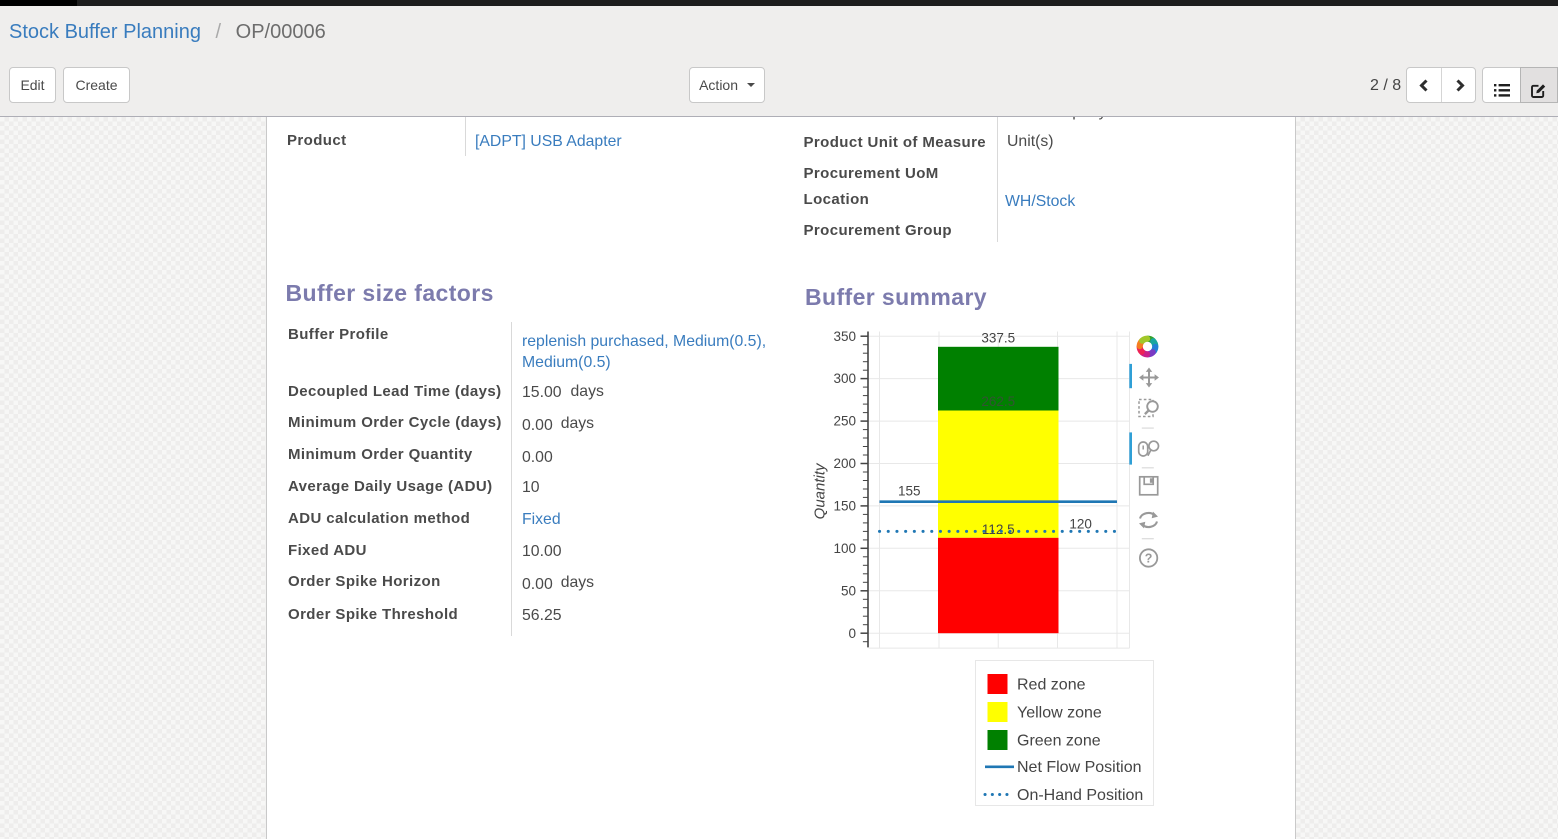  What do you see at coordinates (998, 337) in the screenshot?
I see `svg-text: 337.5` at bounding box center [998, 337].